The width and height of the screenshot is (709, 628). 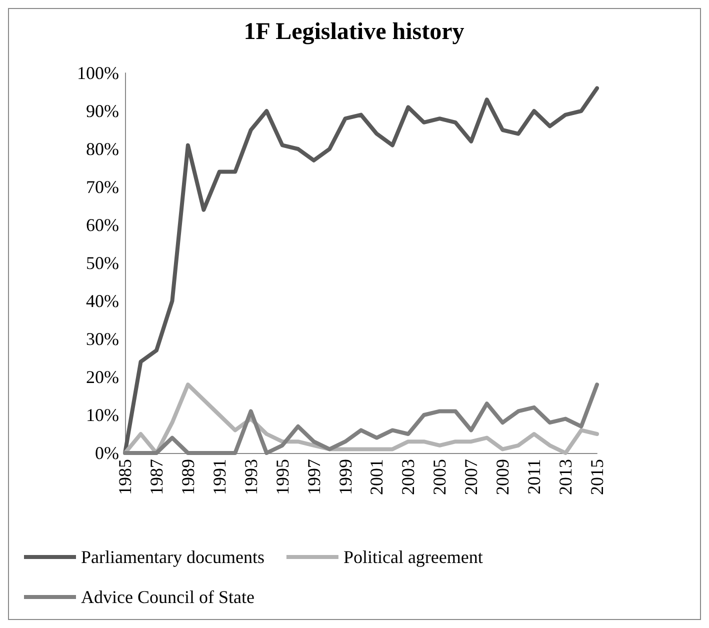 What do you see at coordinates (102, 301) in the screenshot?
I see `y-tick-label: 40%` at bounding box center [102, 301].